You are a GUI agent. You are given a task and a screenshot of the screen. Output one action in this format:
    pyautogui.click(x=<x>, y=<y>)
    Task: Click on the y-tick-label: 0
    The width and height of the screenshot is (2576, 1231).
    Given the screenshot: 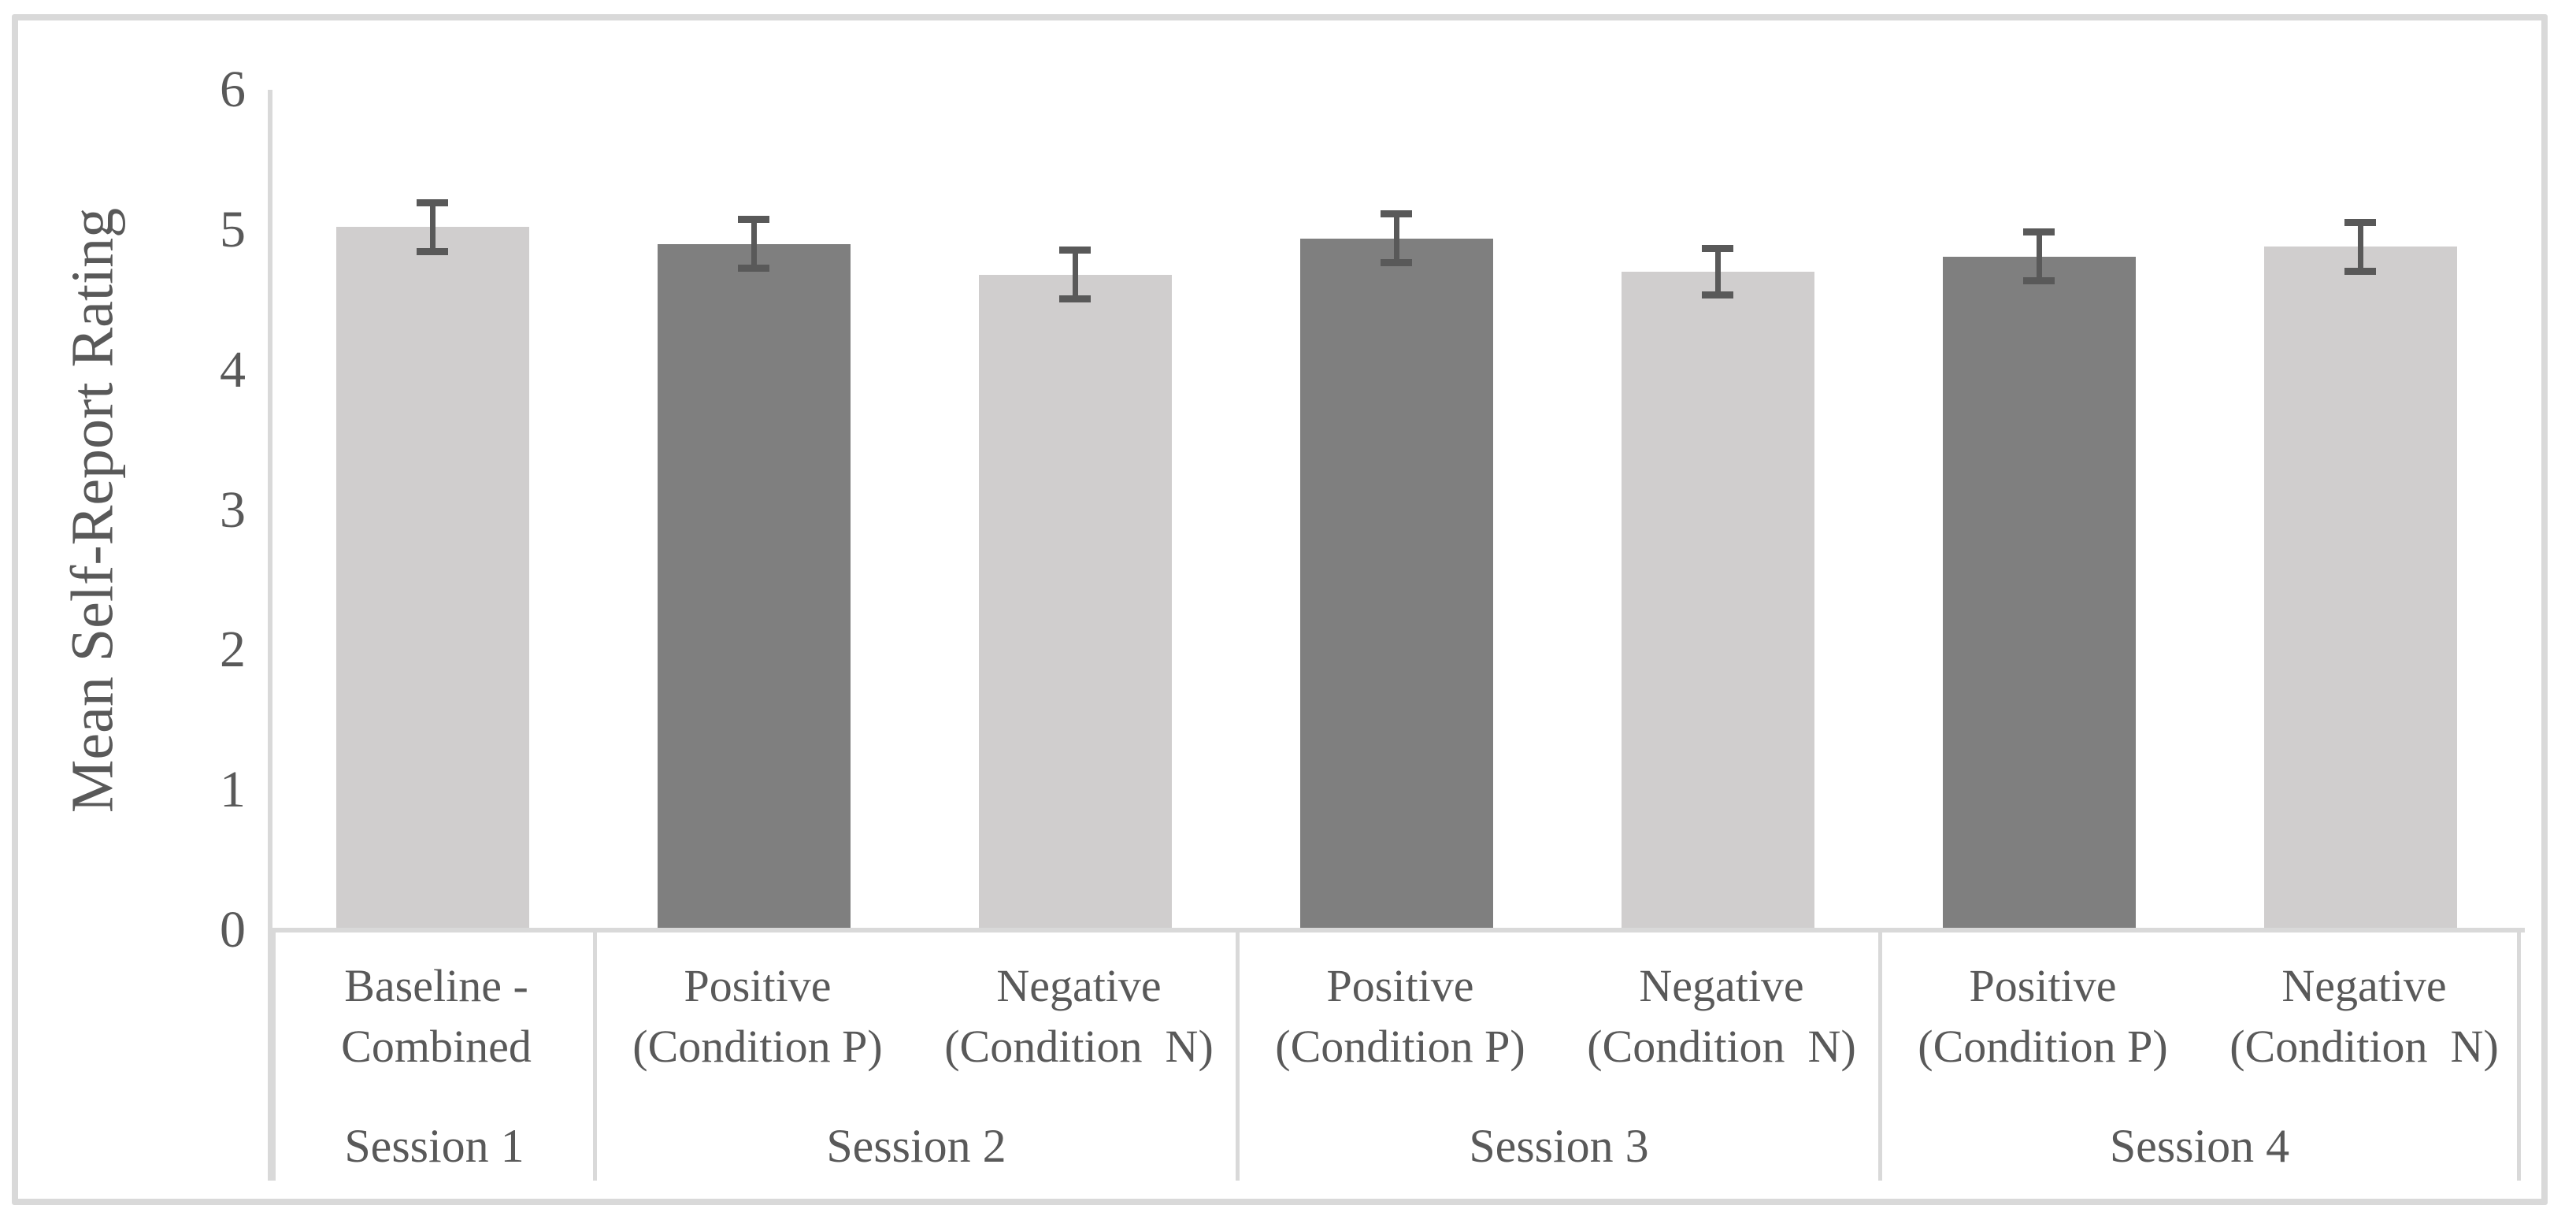 What is the action you would take?
    pyautogui.click(x=233, y=929)
    